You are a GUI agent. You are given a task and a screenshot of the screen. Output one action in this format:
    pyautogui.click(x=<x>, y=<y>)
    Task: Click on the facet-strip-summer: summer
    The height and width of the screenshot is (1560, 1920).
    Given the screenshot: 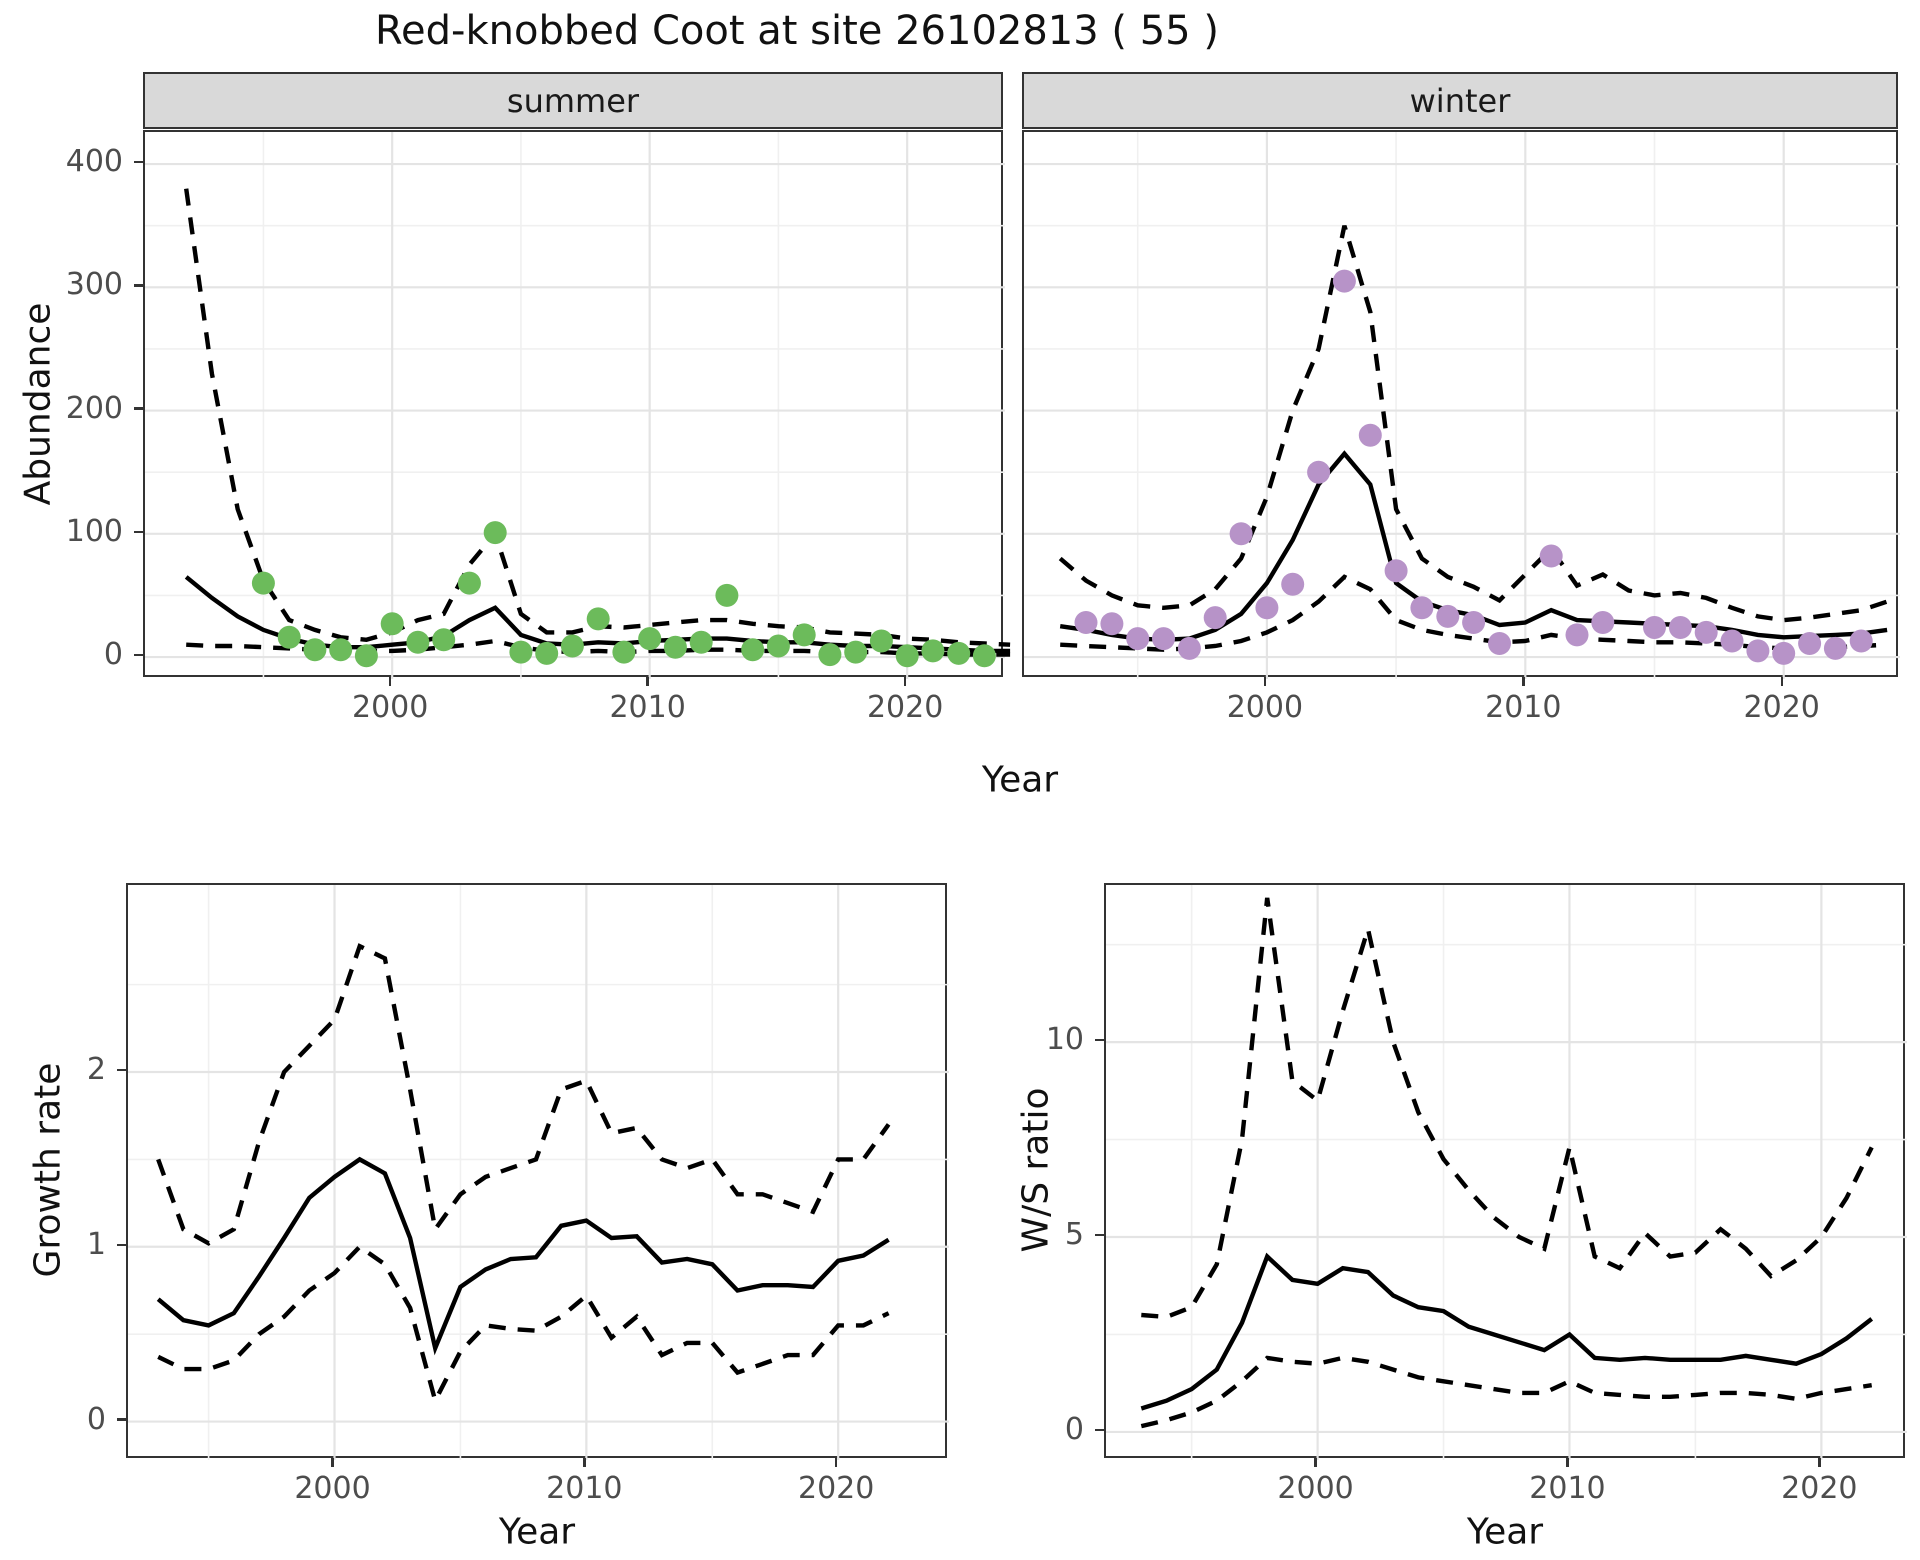 What is the action you would take?
    pyautogui.click(x=573, y=100)
    